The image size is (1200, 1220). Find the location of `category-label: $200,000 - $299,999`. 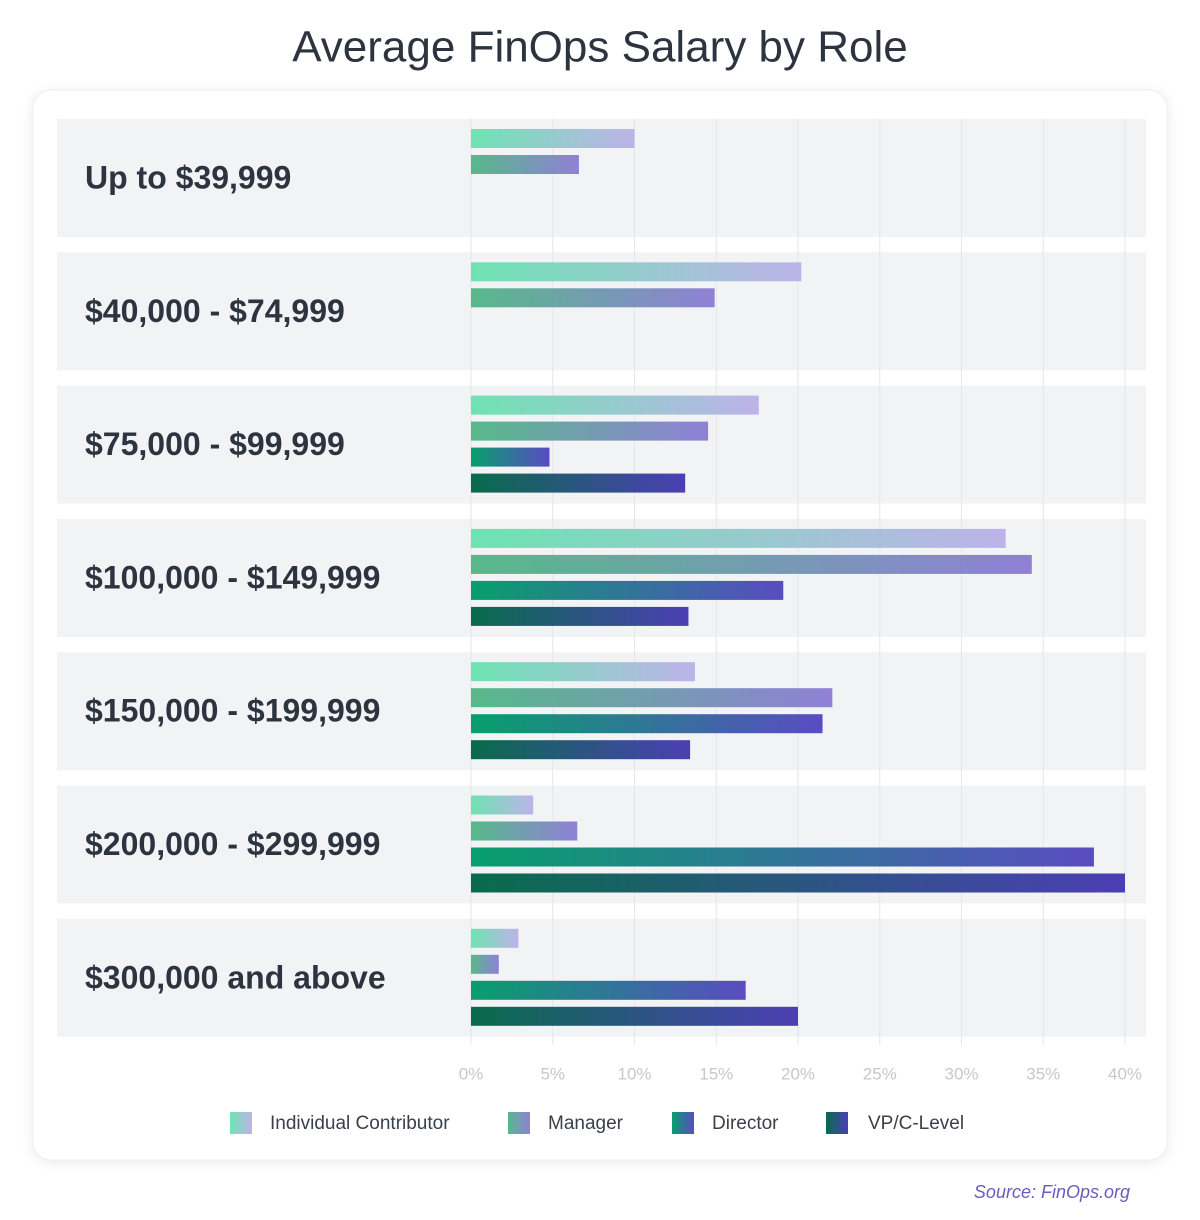

category-label: $200,000 - $299,999 is located at coordinates (232, 844).